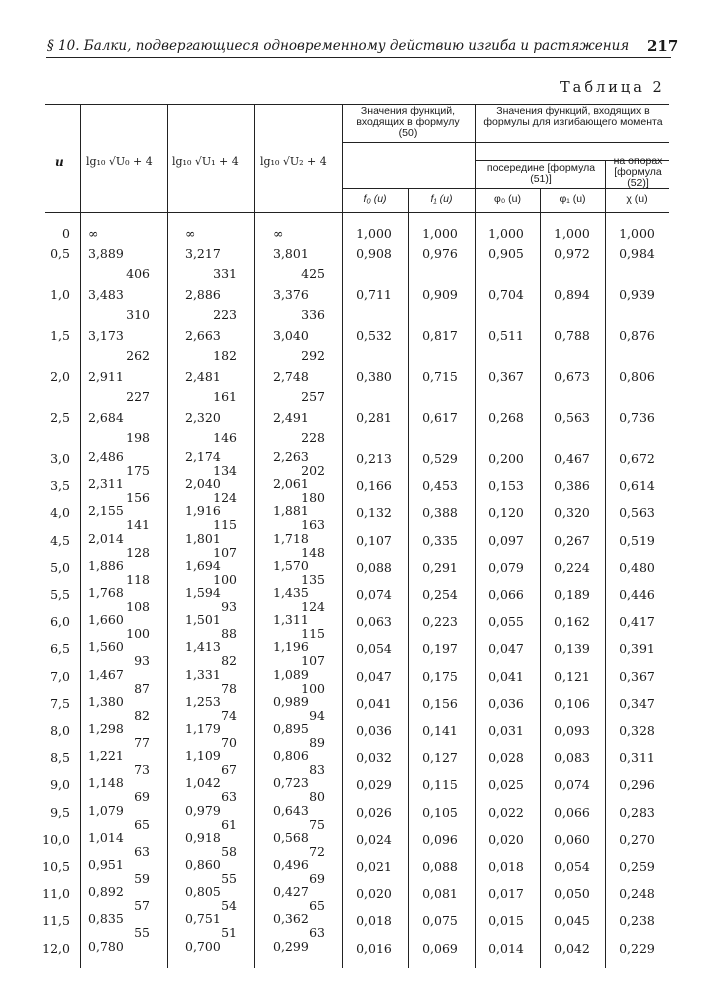 This screenshot has width=711, height=1000. What do you see at coordinates (637, 486) in the screenshot?
I see `cell-chi: 0,614` at bounding box center [637, 486].